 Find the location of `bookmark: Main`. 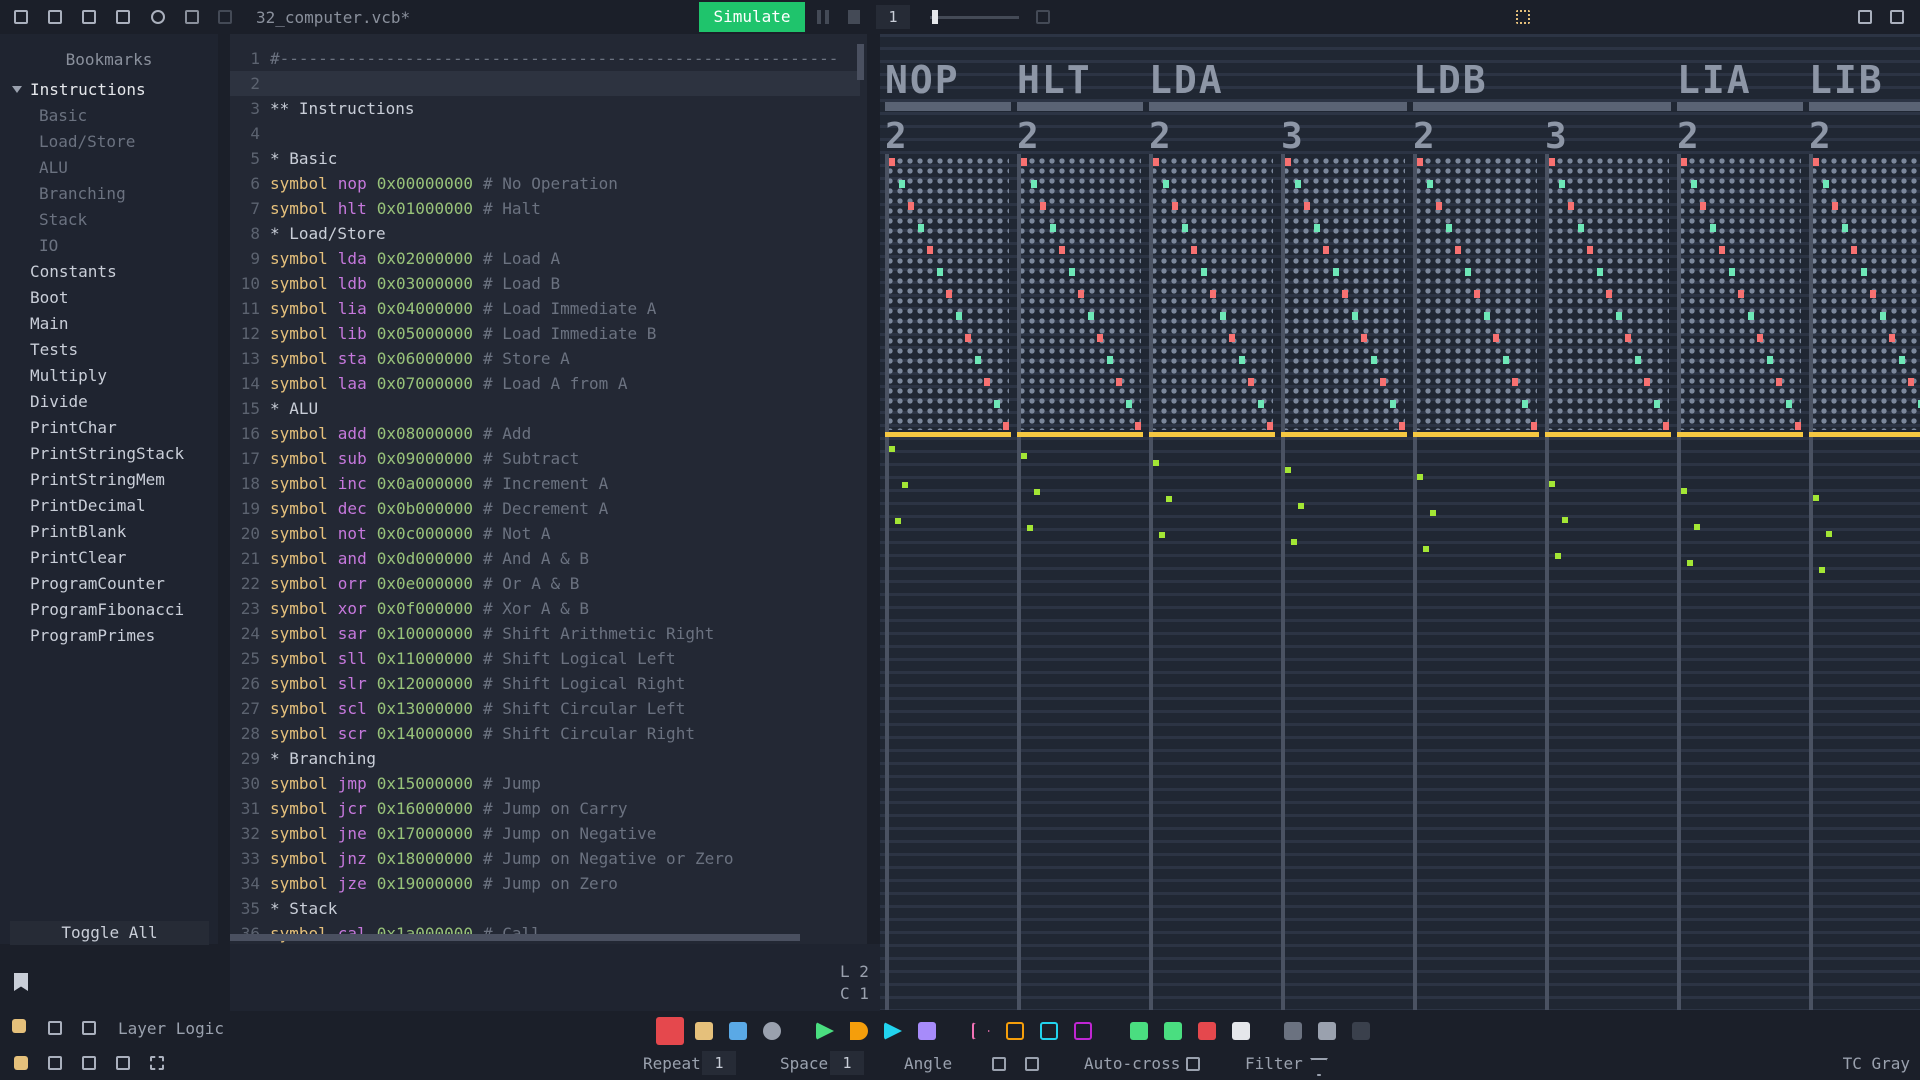

bookmark: Main is located at coordinates (49, 323).